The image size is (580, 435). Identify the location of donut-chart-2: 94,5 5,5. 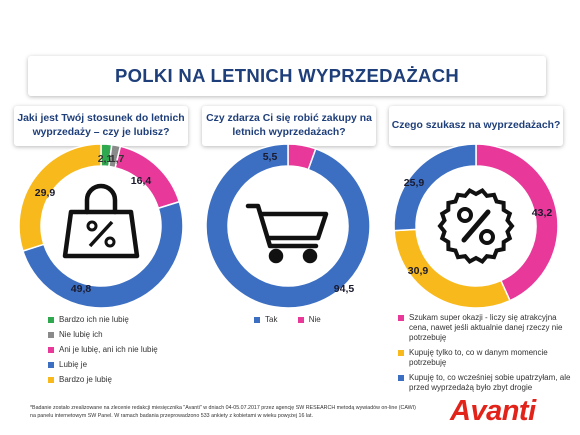
(288, 226).